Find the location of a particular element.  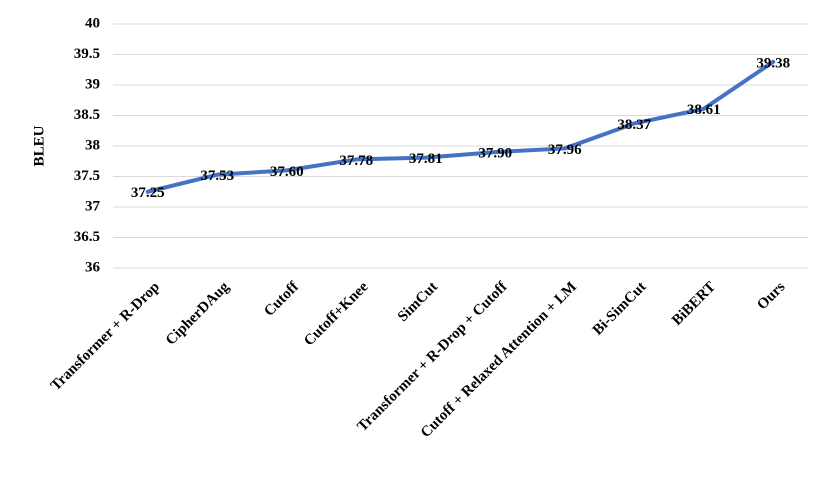

data-label: 38.37 is located at coordinates (634, 125).